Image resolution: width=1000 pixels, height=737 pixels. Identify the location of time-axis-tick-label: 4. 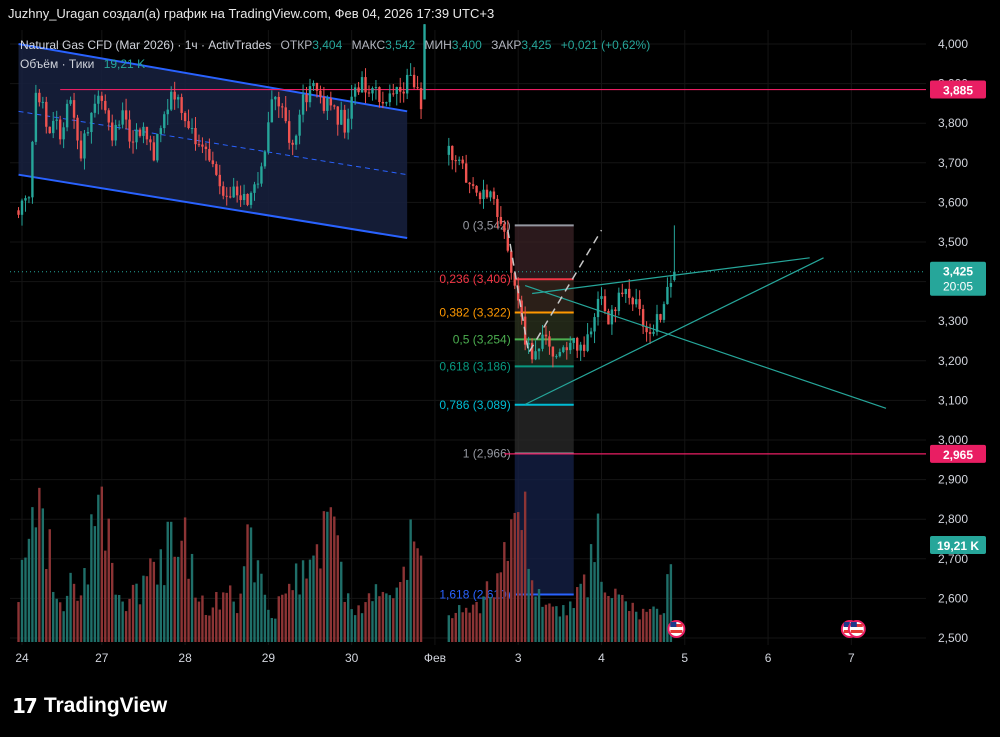
(601, 658).